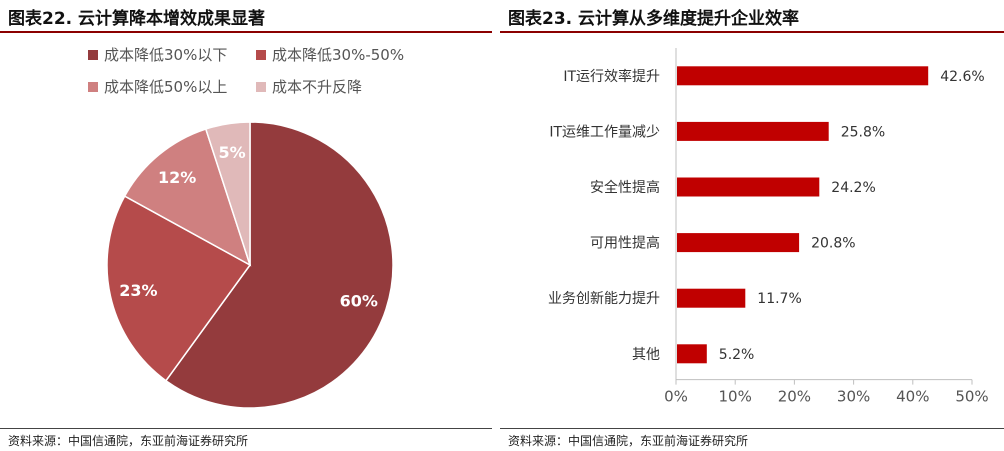  Describe the element at coordinates (128, 441) in the screenshot. I see `pie-source-note: 资料来源：中国信通院，东亚前海证券研究所` at that location.